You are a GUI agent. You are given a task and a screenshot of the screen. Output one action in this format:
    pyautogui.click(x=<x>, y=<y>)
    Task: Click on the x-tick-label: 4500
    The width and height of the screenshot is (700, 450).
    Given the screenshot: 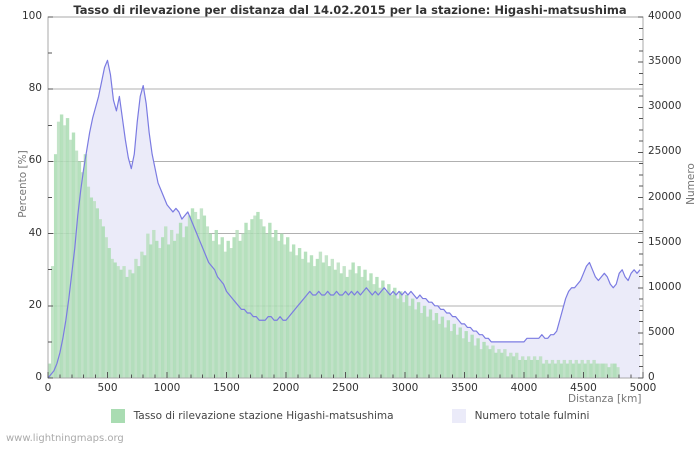 What is the action you would take?
    pyautogui.click(x=583, y=388)
    